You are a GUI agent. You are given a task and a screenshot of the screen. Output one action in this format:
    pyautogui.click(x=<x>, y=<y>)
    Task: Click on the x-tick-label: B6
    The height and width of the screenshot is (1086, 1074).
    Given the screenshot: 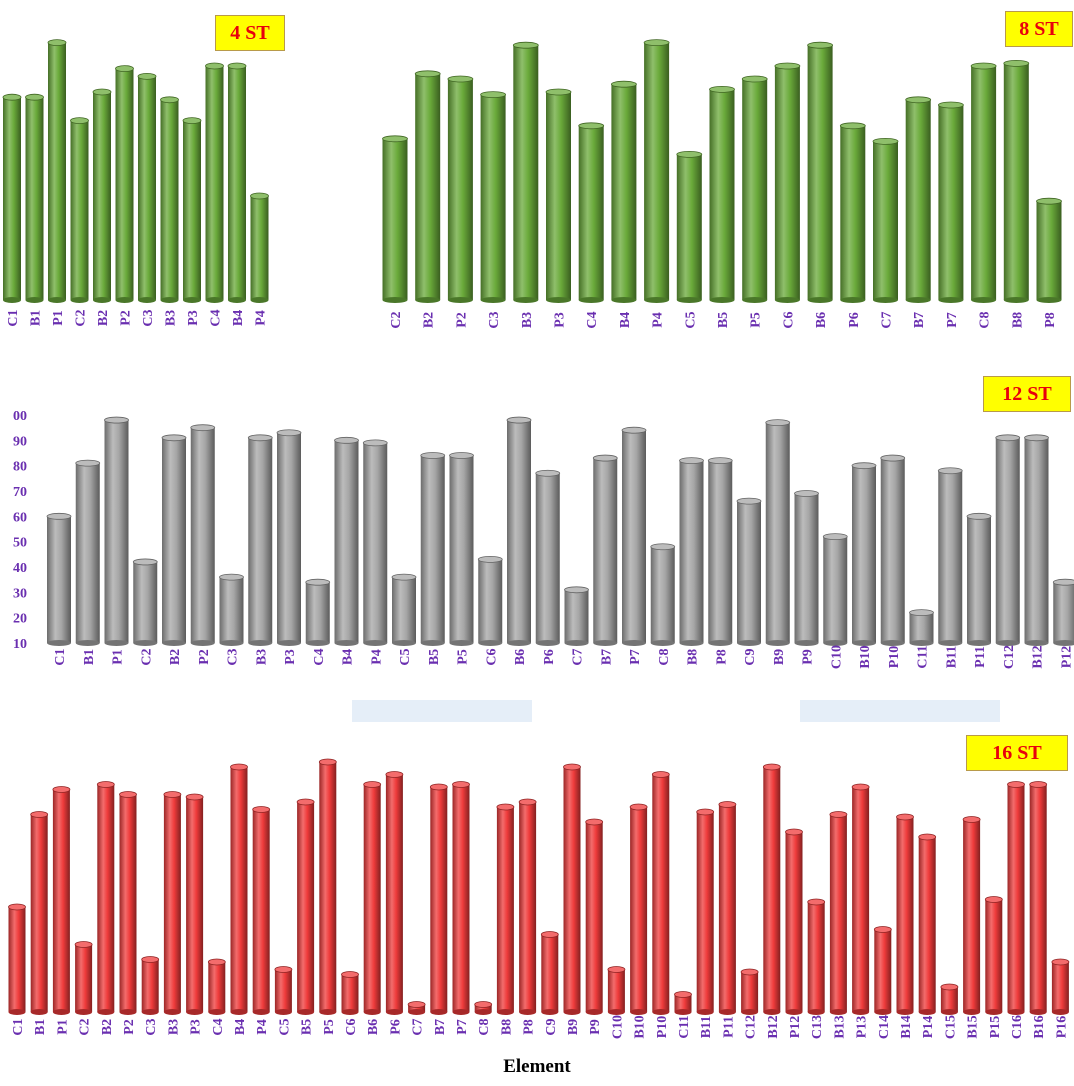 What is the action you would take?
    pyautogui.click(x=373, y=1027)
    